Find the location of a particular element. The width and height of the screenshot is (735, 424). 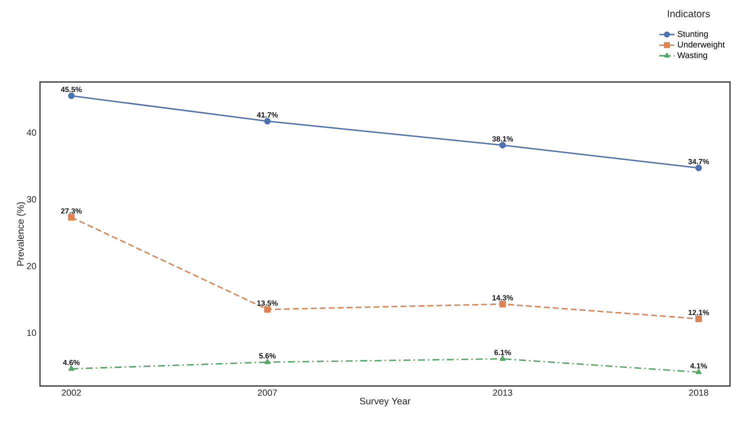

x-tick-label: 2007 is located at coordinates (267, 393).